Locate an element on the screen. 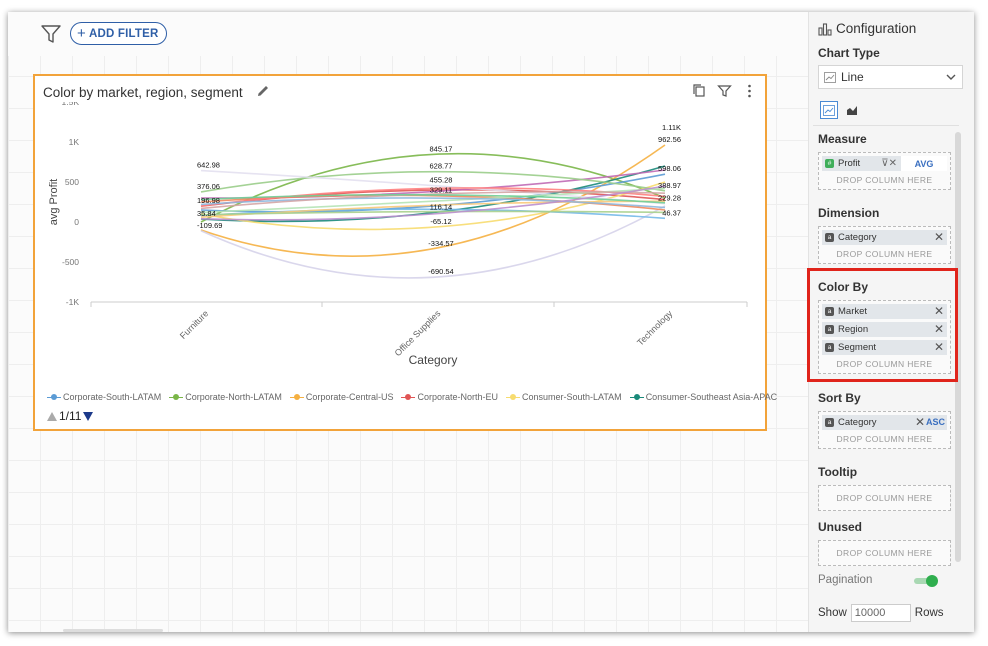  y-tick-label: 1K is located at coordinates (74, 142).